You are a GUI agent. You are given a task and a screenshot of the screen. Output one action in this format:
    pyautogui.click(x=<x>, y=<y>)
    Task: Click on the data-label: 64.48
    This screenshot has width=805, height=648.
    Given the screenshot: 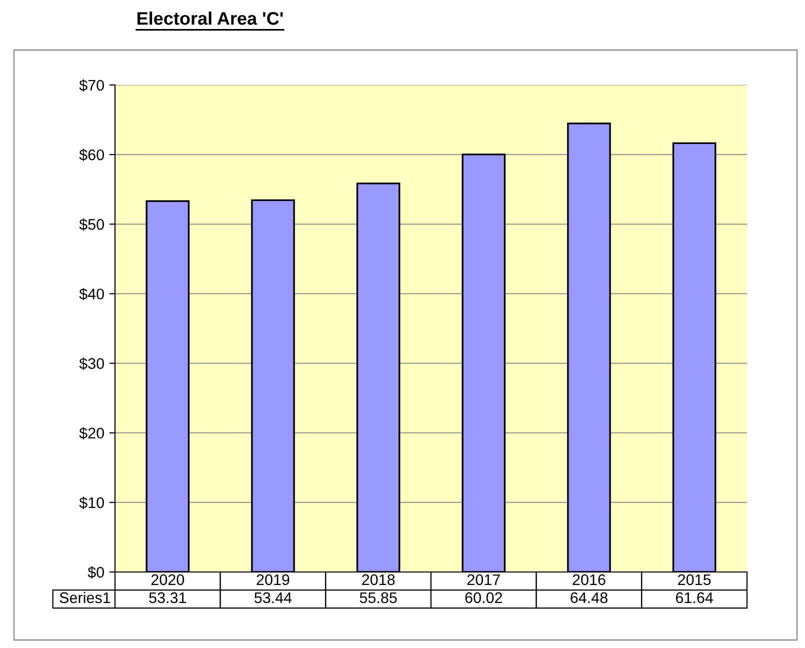 What is the action you would take?
    pyautogui.click(x=589, y=598)
    